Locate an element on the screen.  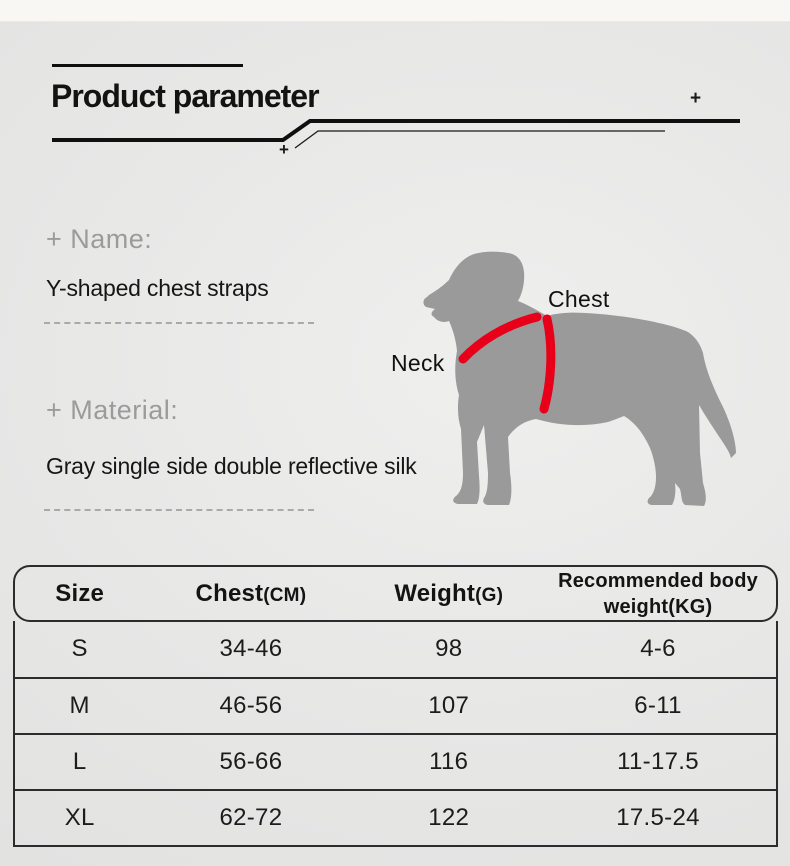
title-top-rule is located at coordinates (147, 65).